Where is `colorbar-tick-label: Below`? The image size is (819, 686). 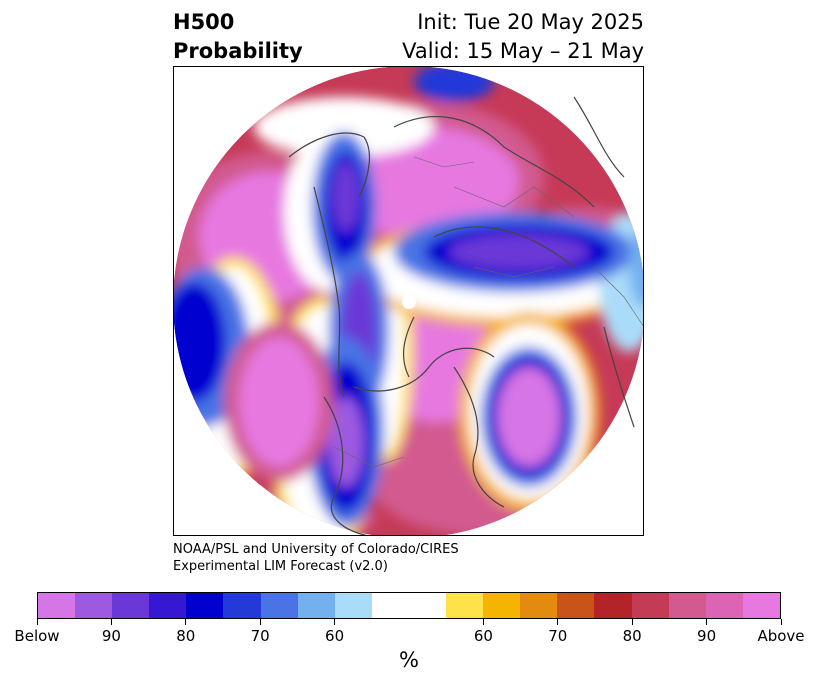
colorbar-tick-label: Below is located at coordinates (37, 636).